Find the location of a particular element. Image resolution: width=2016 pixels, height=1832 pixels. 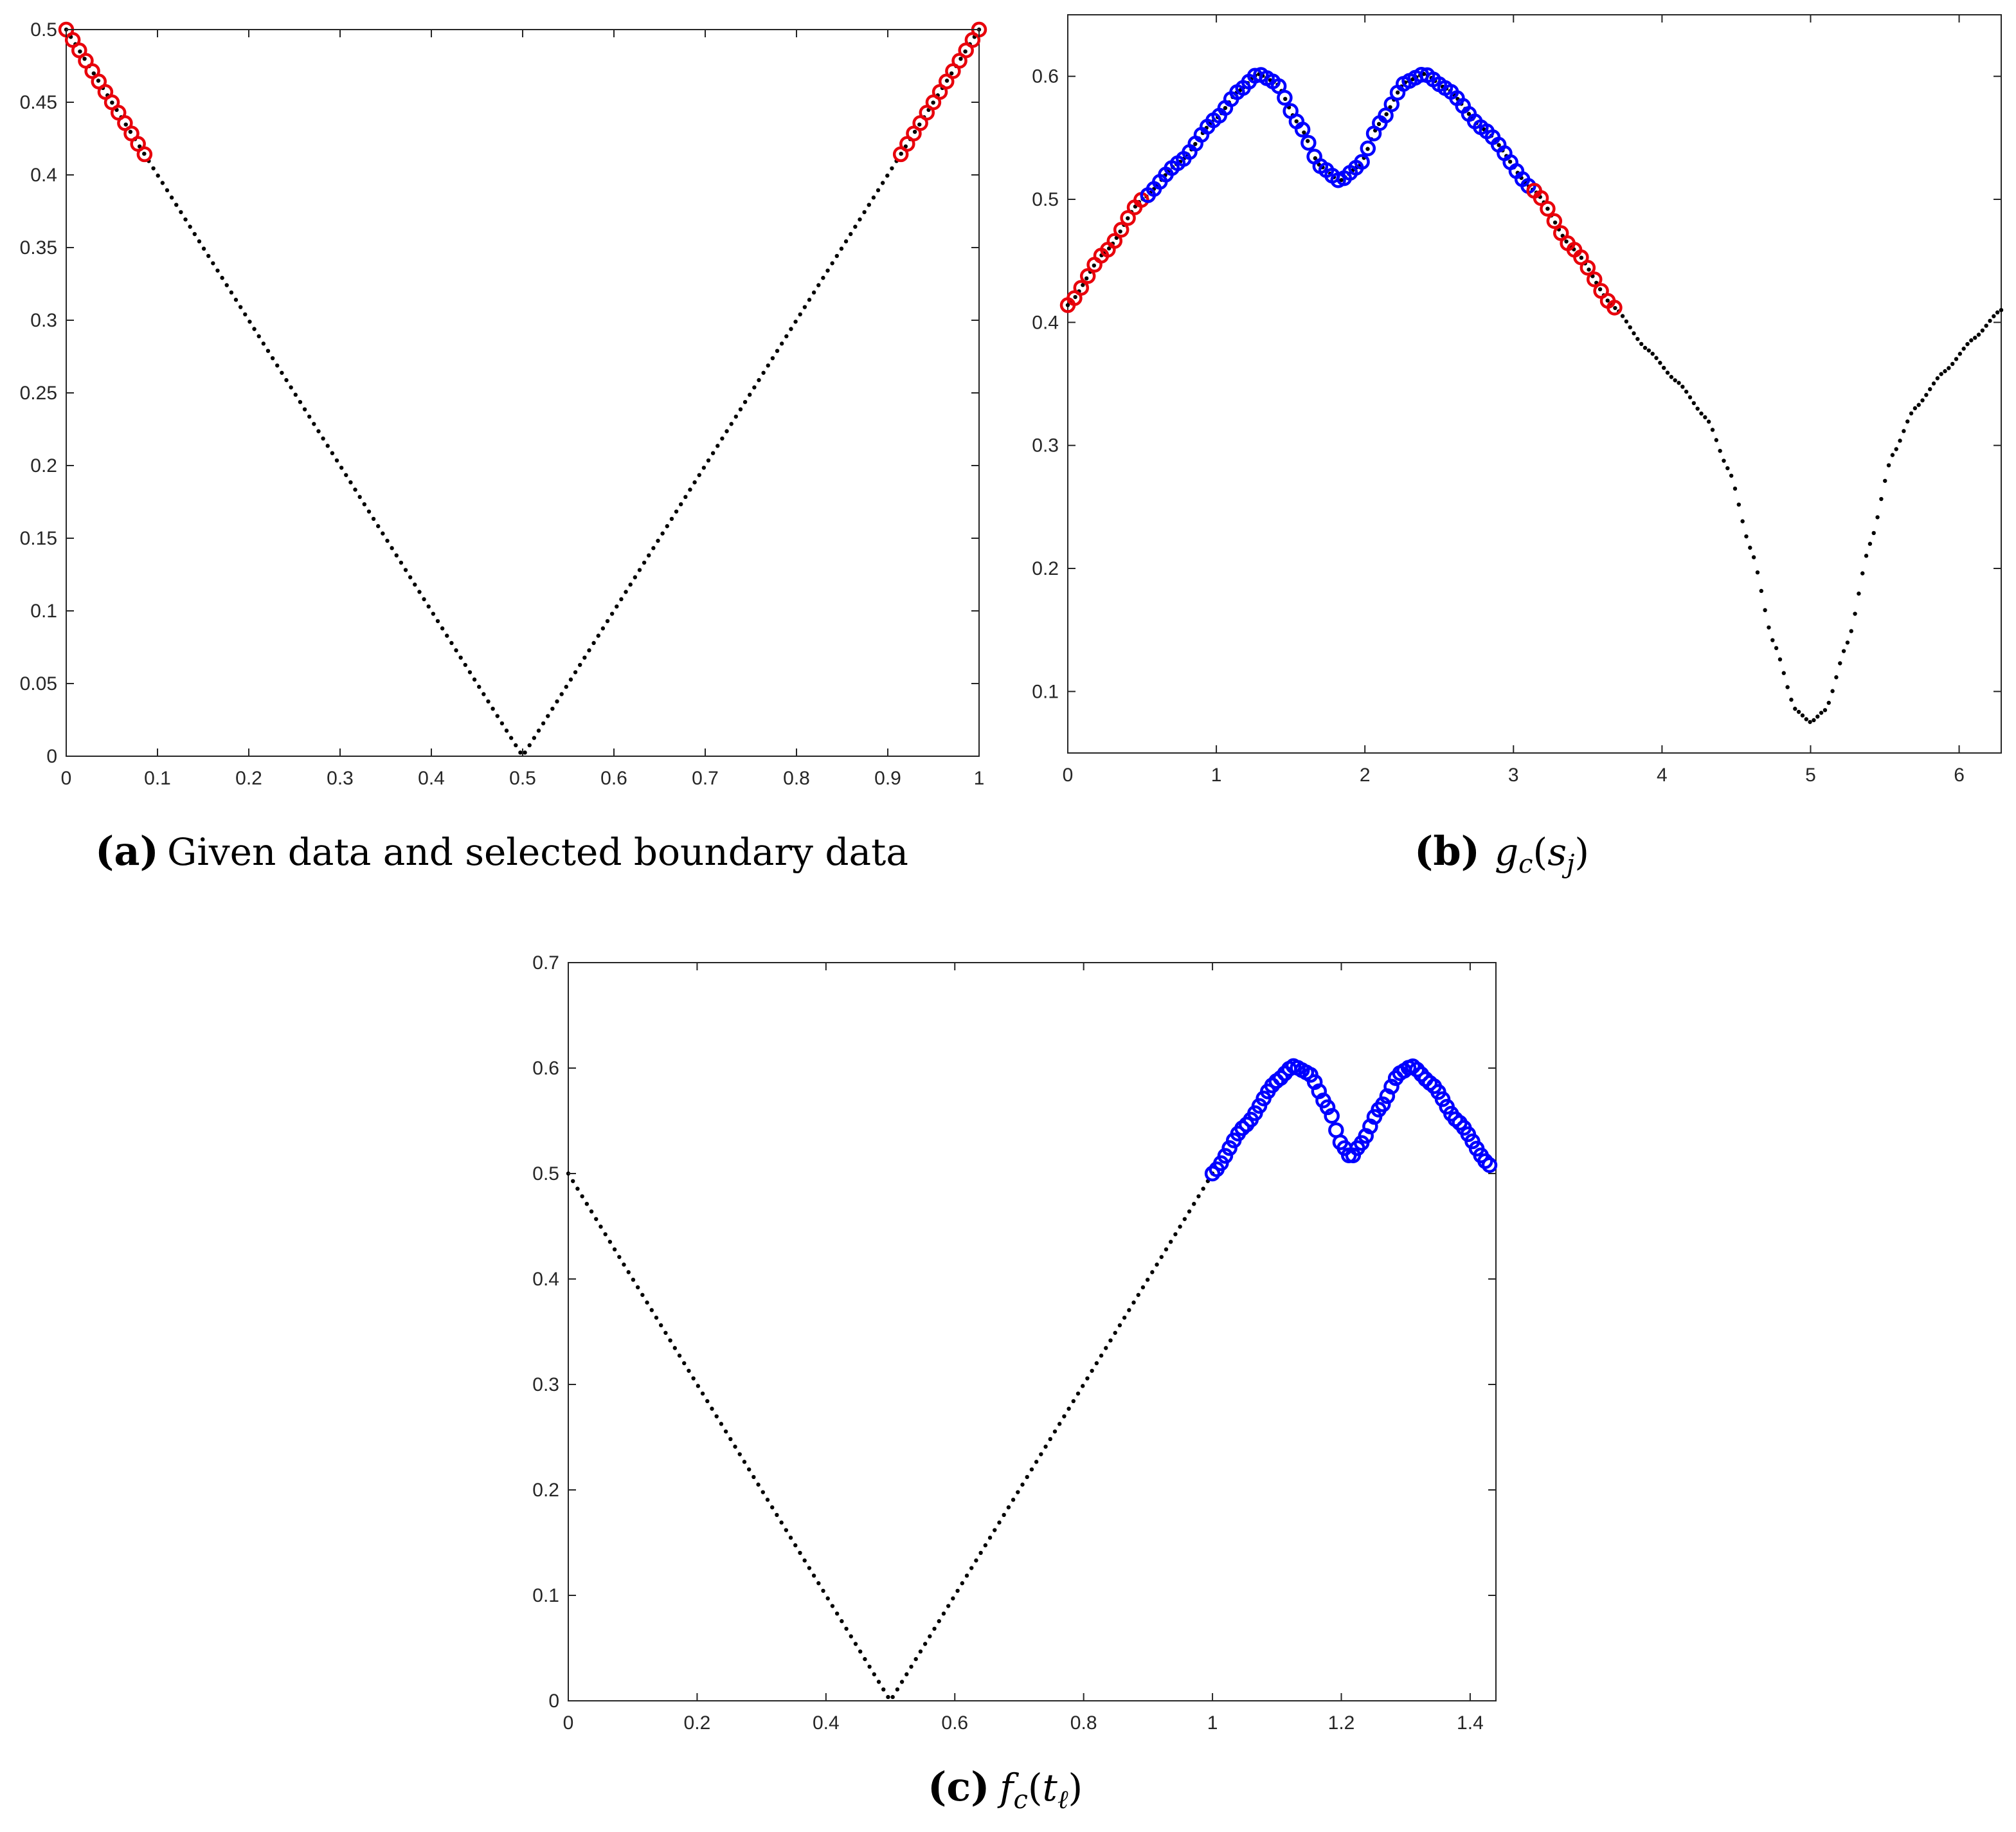

x-tick-label: 2 is located at coordinates (1366, 775).